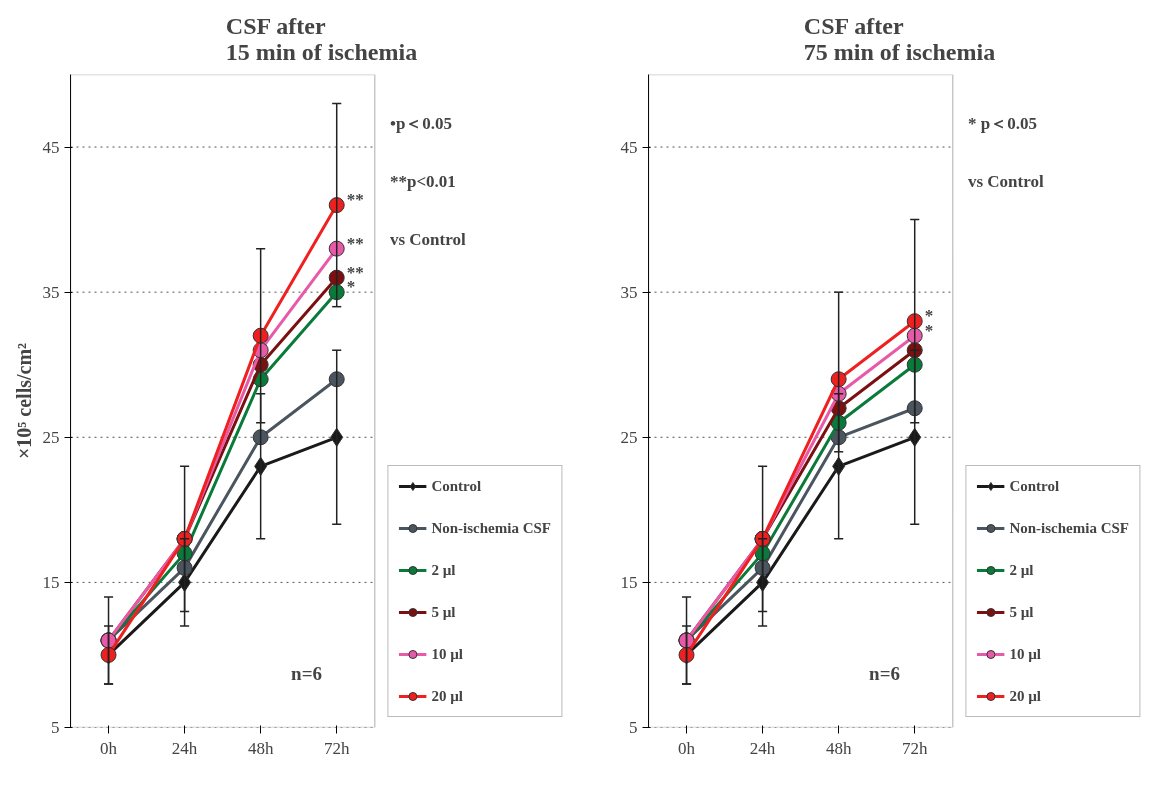 This screenshot has height=793, width=1167. I want to click on text: * p＜0.05, so click(1002, 123).